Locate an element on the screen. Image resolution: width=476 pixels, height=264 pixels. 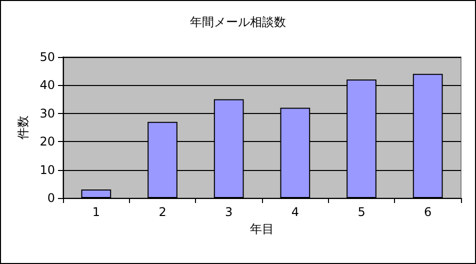
x-tick-label: 3 is located at coordinates (229, 212).